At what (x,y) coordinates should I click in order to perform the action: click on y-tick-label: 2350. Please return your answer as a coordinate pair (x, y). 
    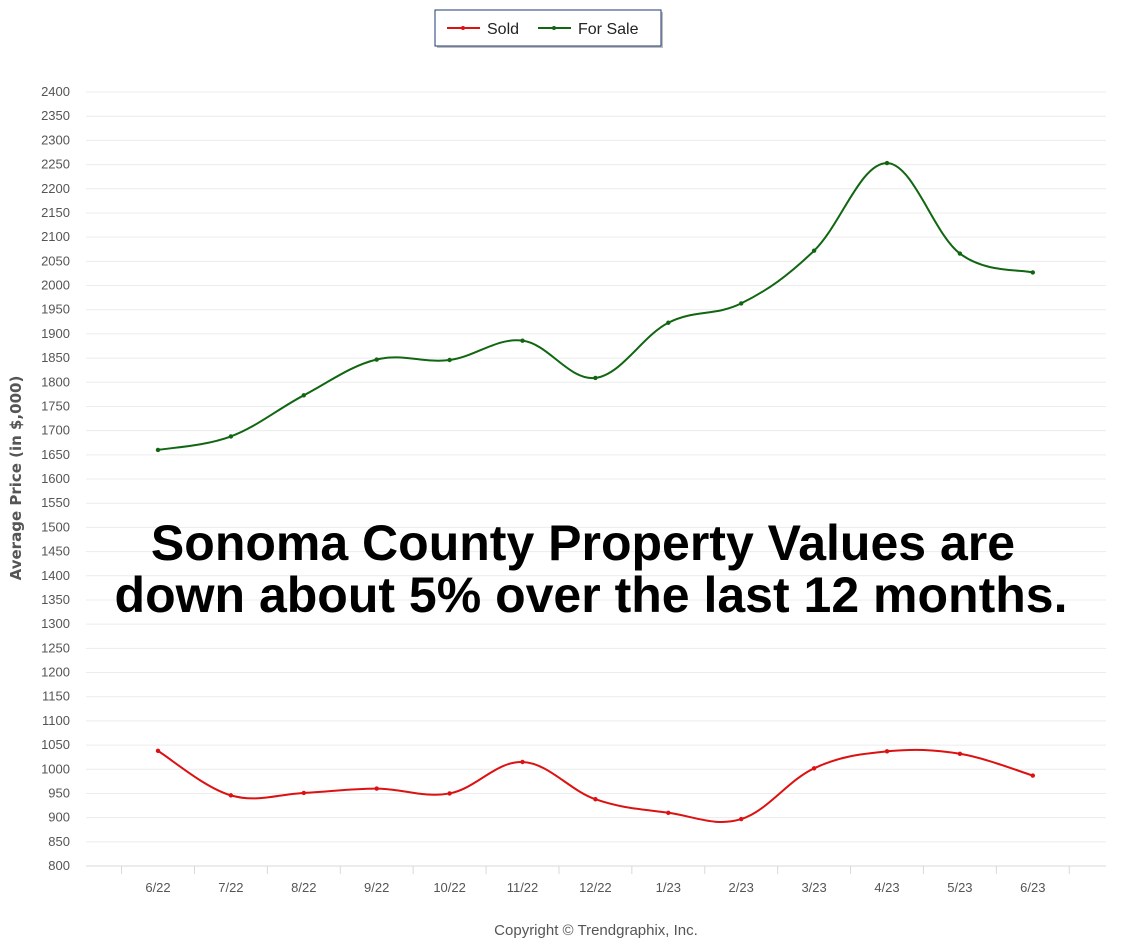
    Looking at the image, I should click on (55, 115).